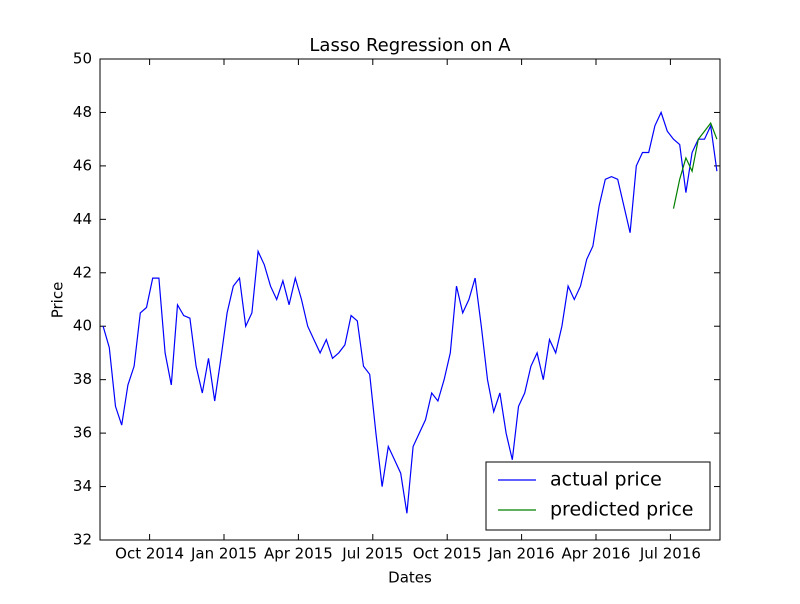  I want to click on legend-label: predicted price, so click(621, 510).